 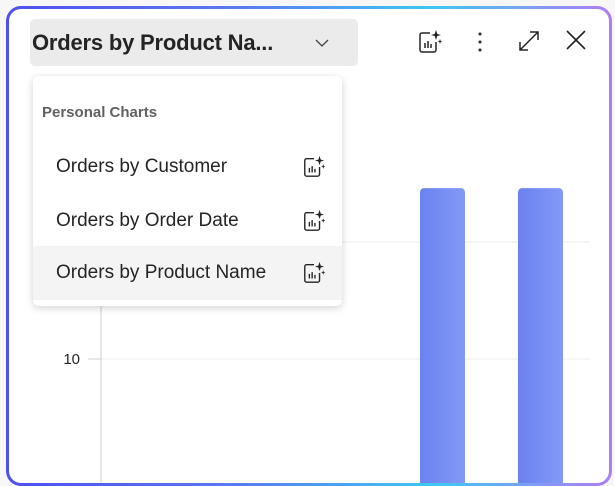 What do you see at coordinates (100, 112) in the screenshot?
I see `menu-section-header: Personal Charts` at bounding box center [100, 112].